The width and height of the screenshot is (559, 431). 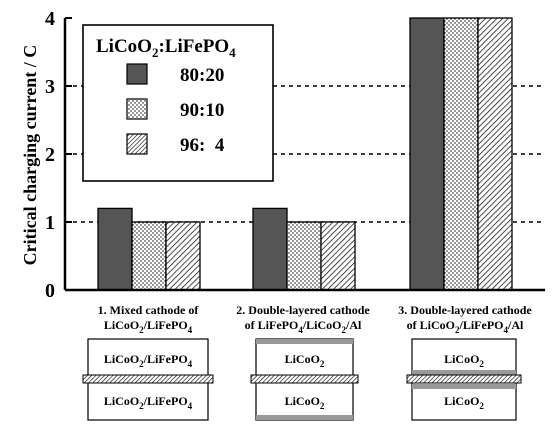 I want to click on legend-swatch-solid, so click(x=137, y=74).